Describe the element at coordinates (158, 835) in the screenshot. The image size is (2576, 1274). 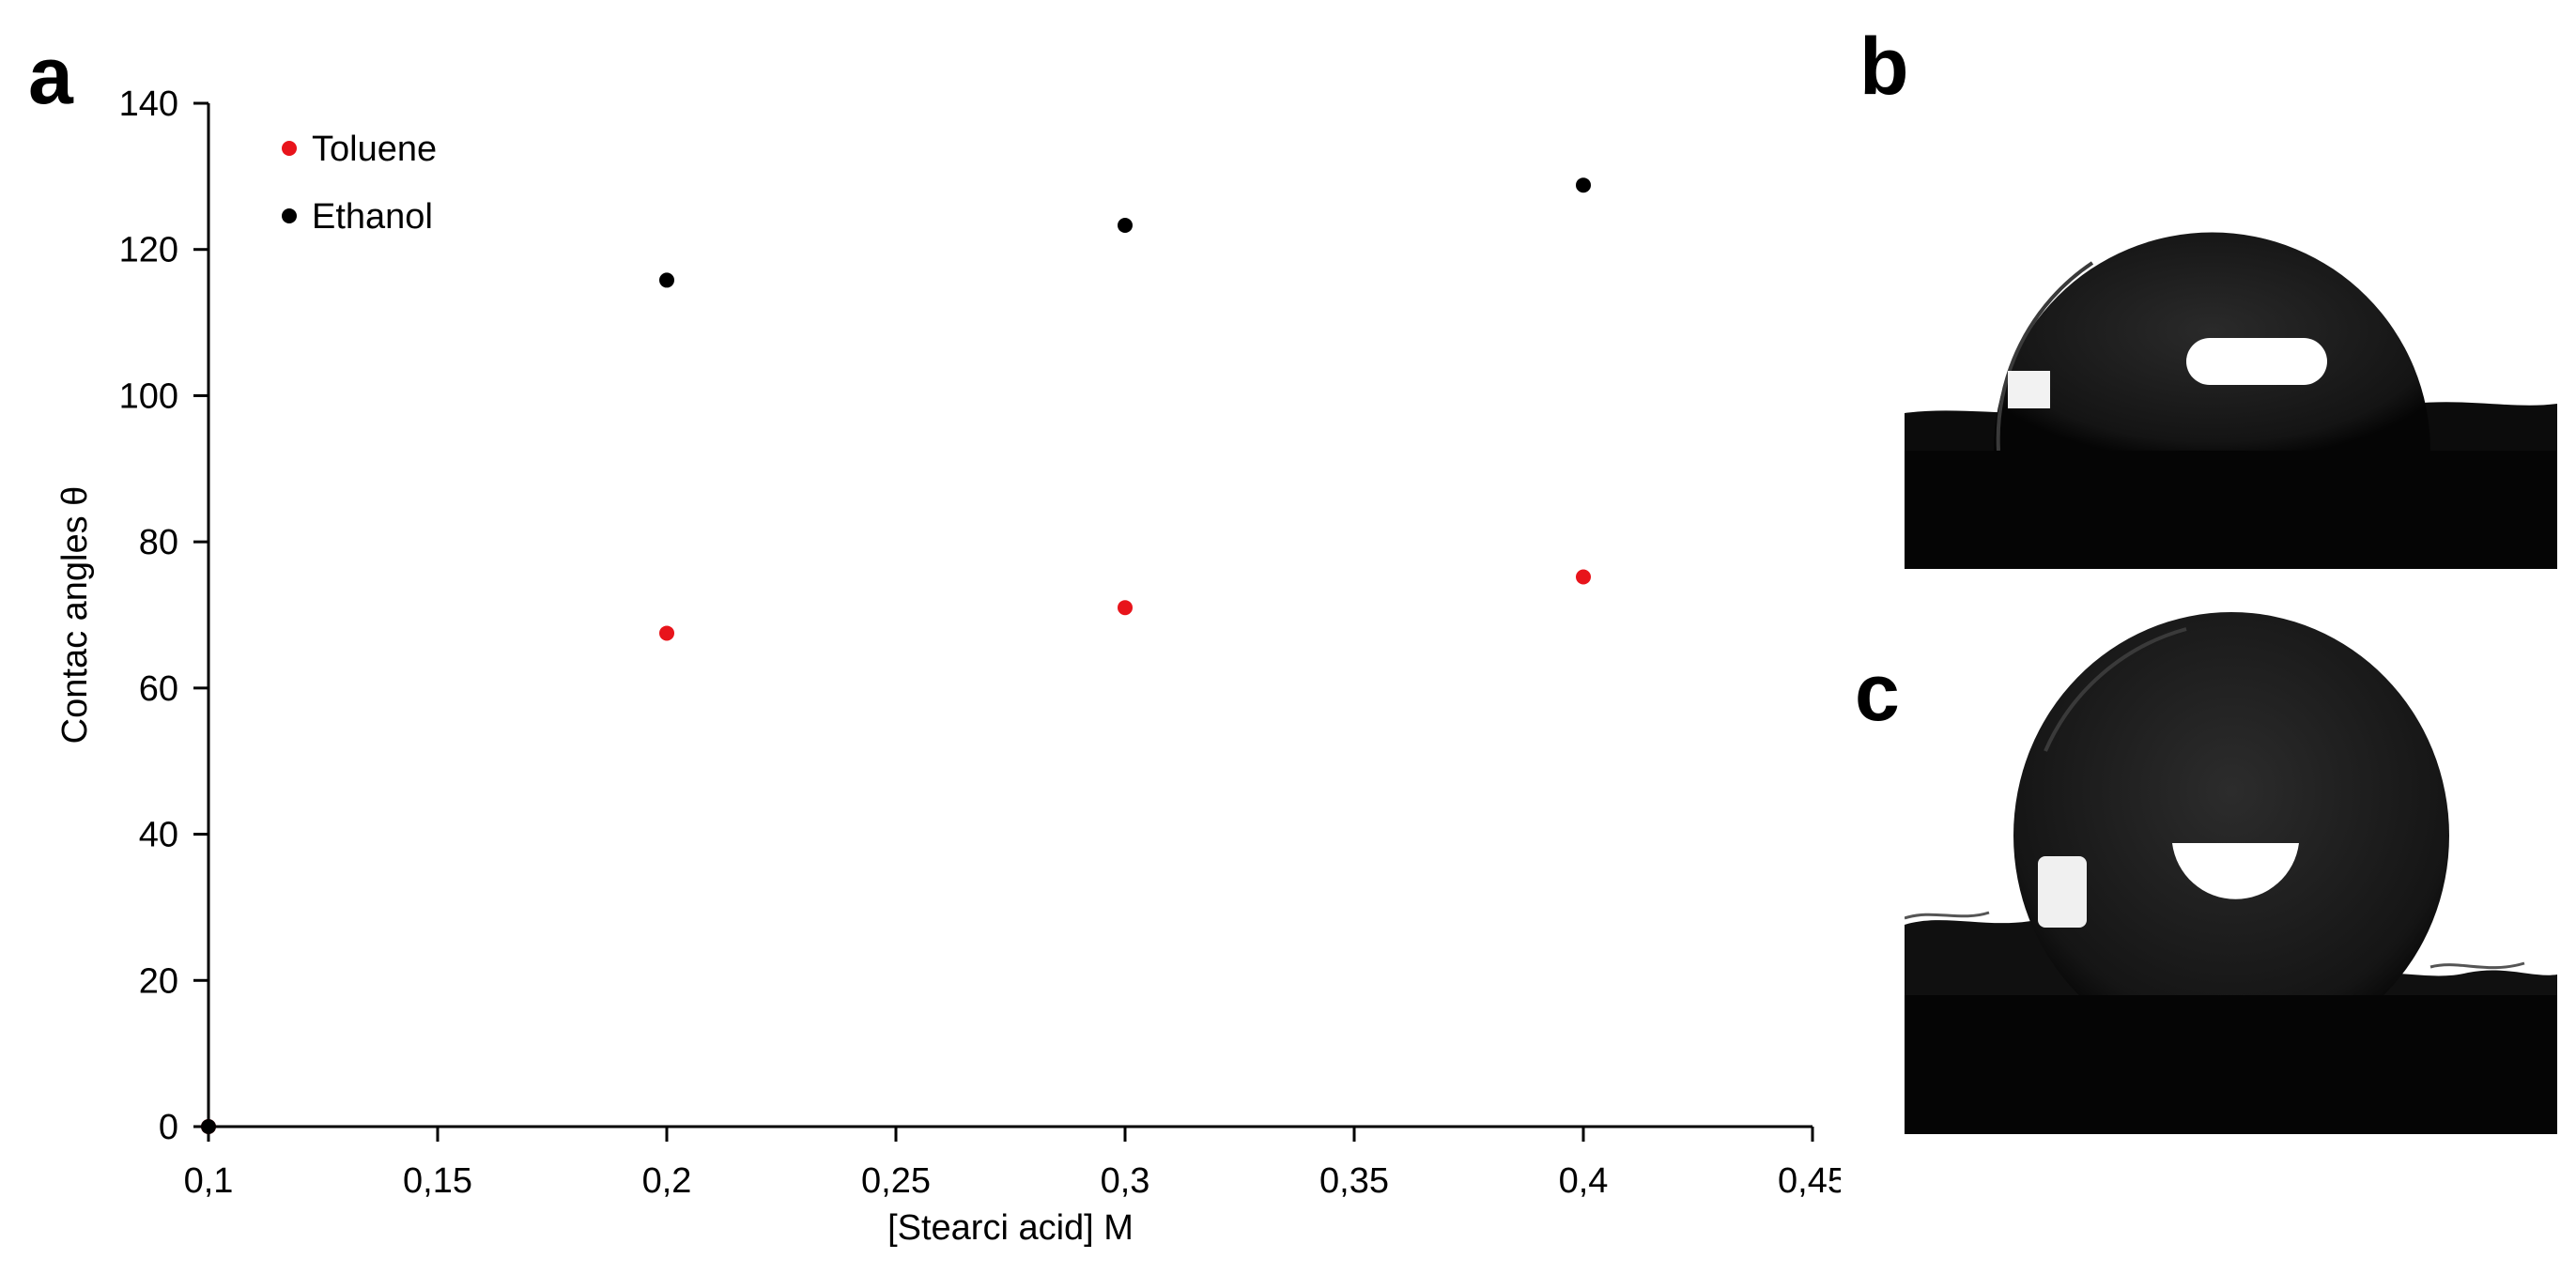
I see `y-tick-label: 40` at that location.